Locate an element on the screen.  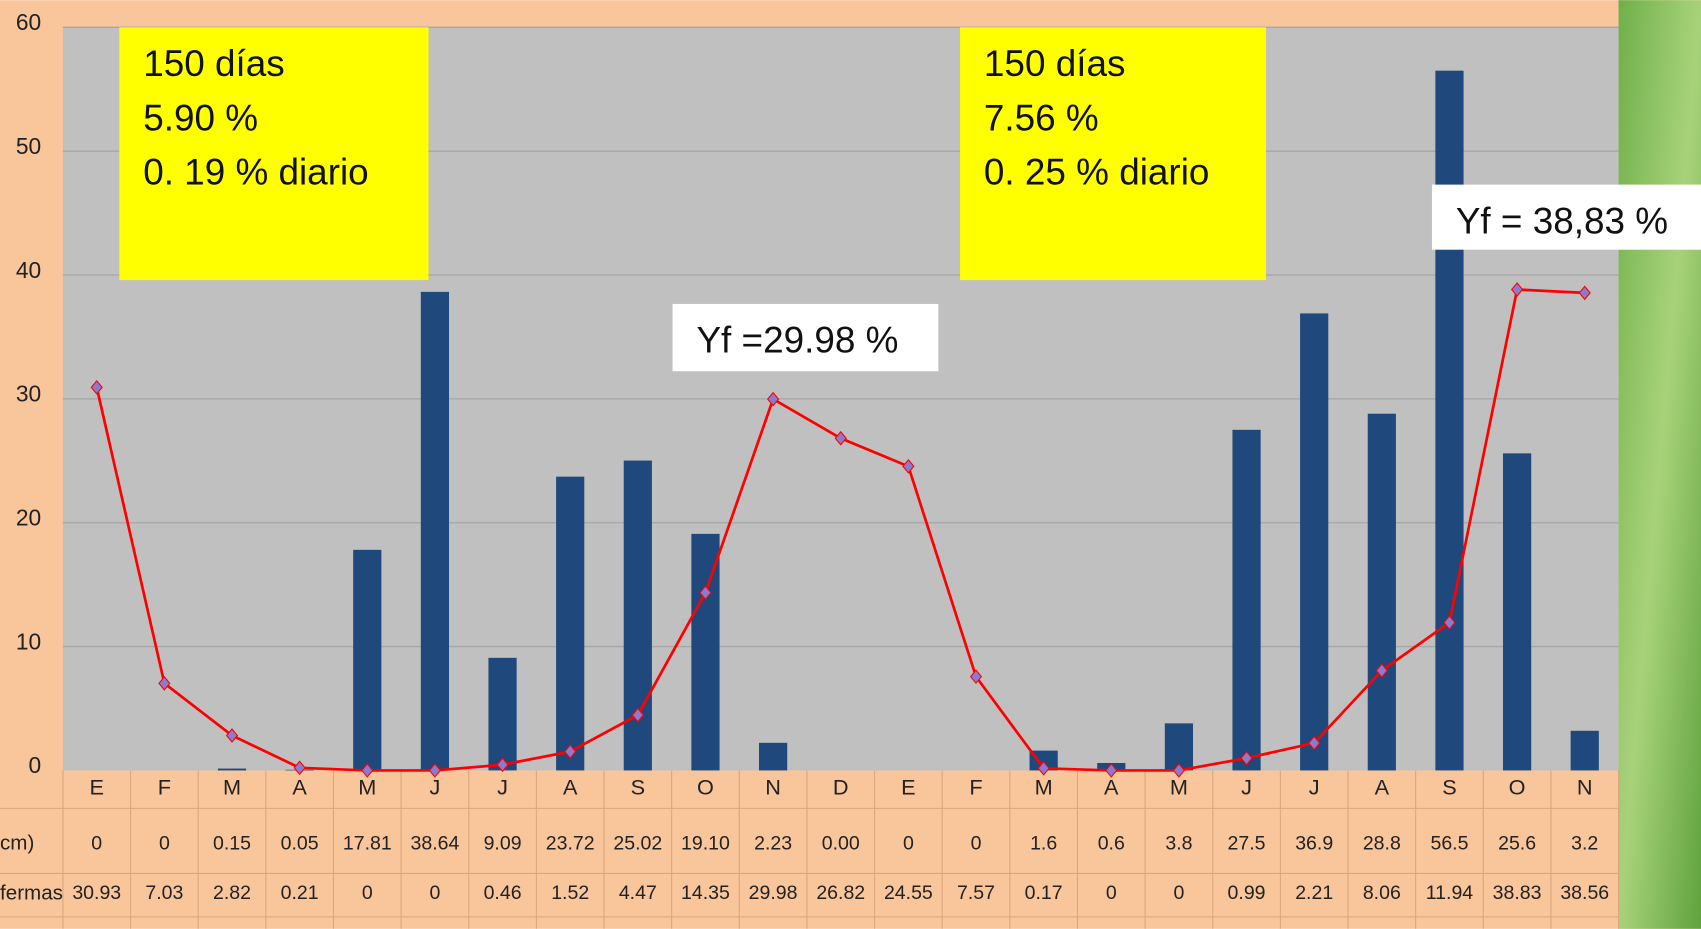
table-cell: 3.8 is located at coordinates (1178, 843).